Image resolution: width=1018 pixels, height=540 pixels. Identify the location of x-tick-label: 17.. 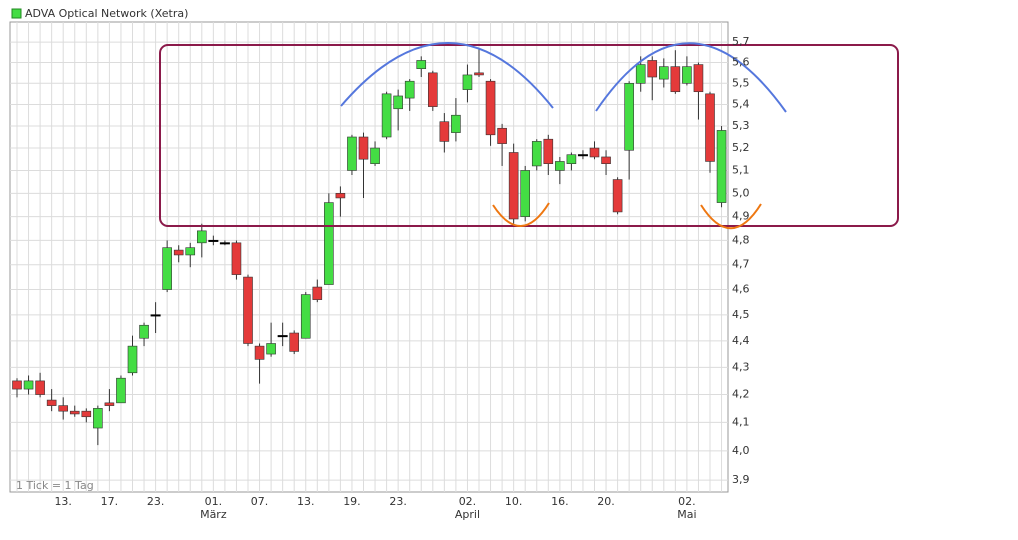
(110, 501).